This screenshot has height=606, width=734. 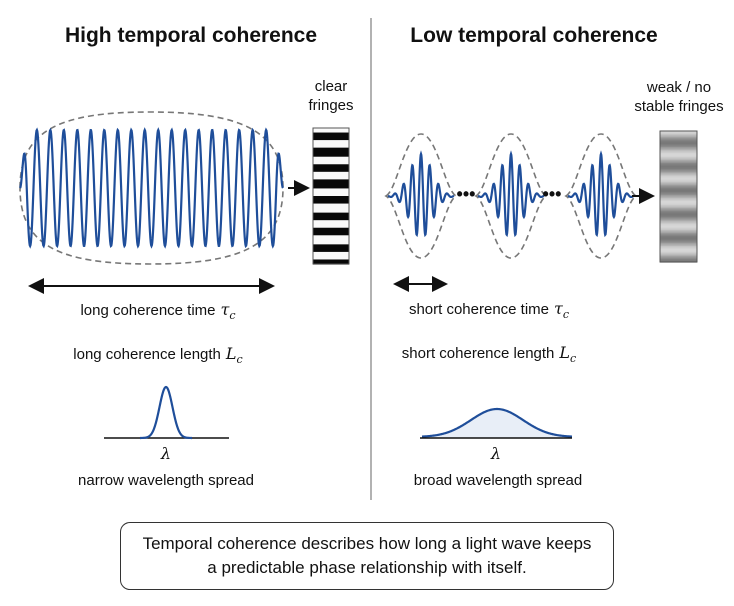 I want to click on right-fringe-pattern, so click(x=678, y=196).